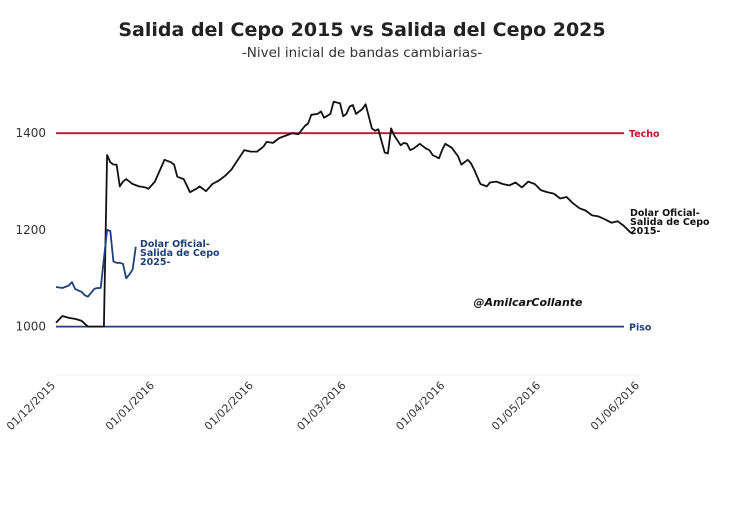  What do you see at coordinates (420, 406) in the screenshot?
I see `x-tick-label: 01/04/2016` at bounding box center [420, 406].